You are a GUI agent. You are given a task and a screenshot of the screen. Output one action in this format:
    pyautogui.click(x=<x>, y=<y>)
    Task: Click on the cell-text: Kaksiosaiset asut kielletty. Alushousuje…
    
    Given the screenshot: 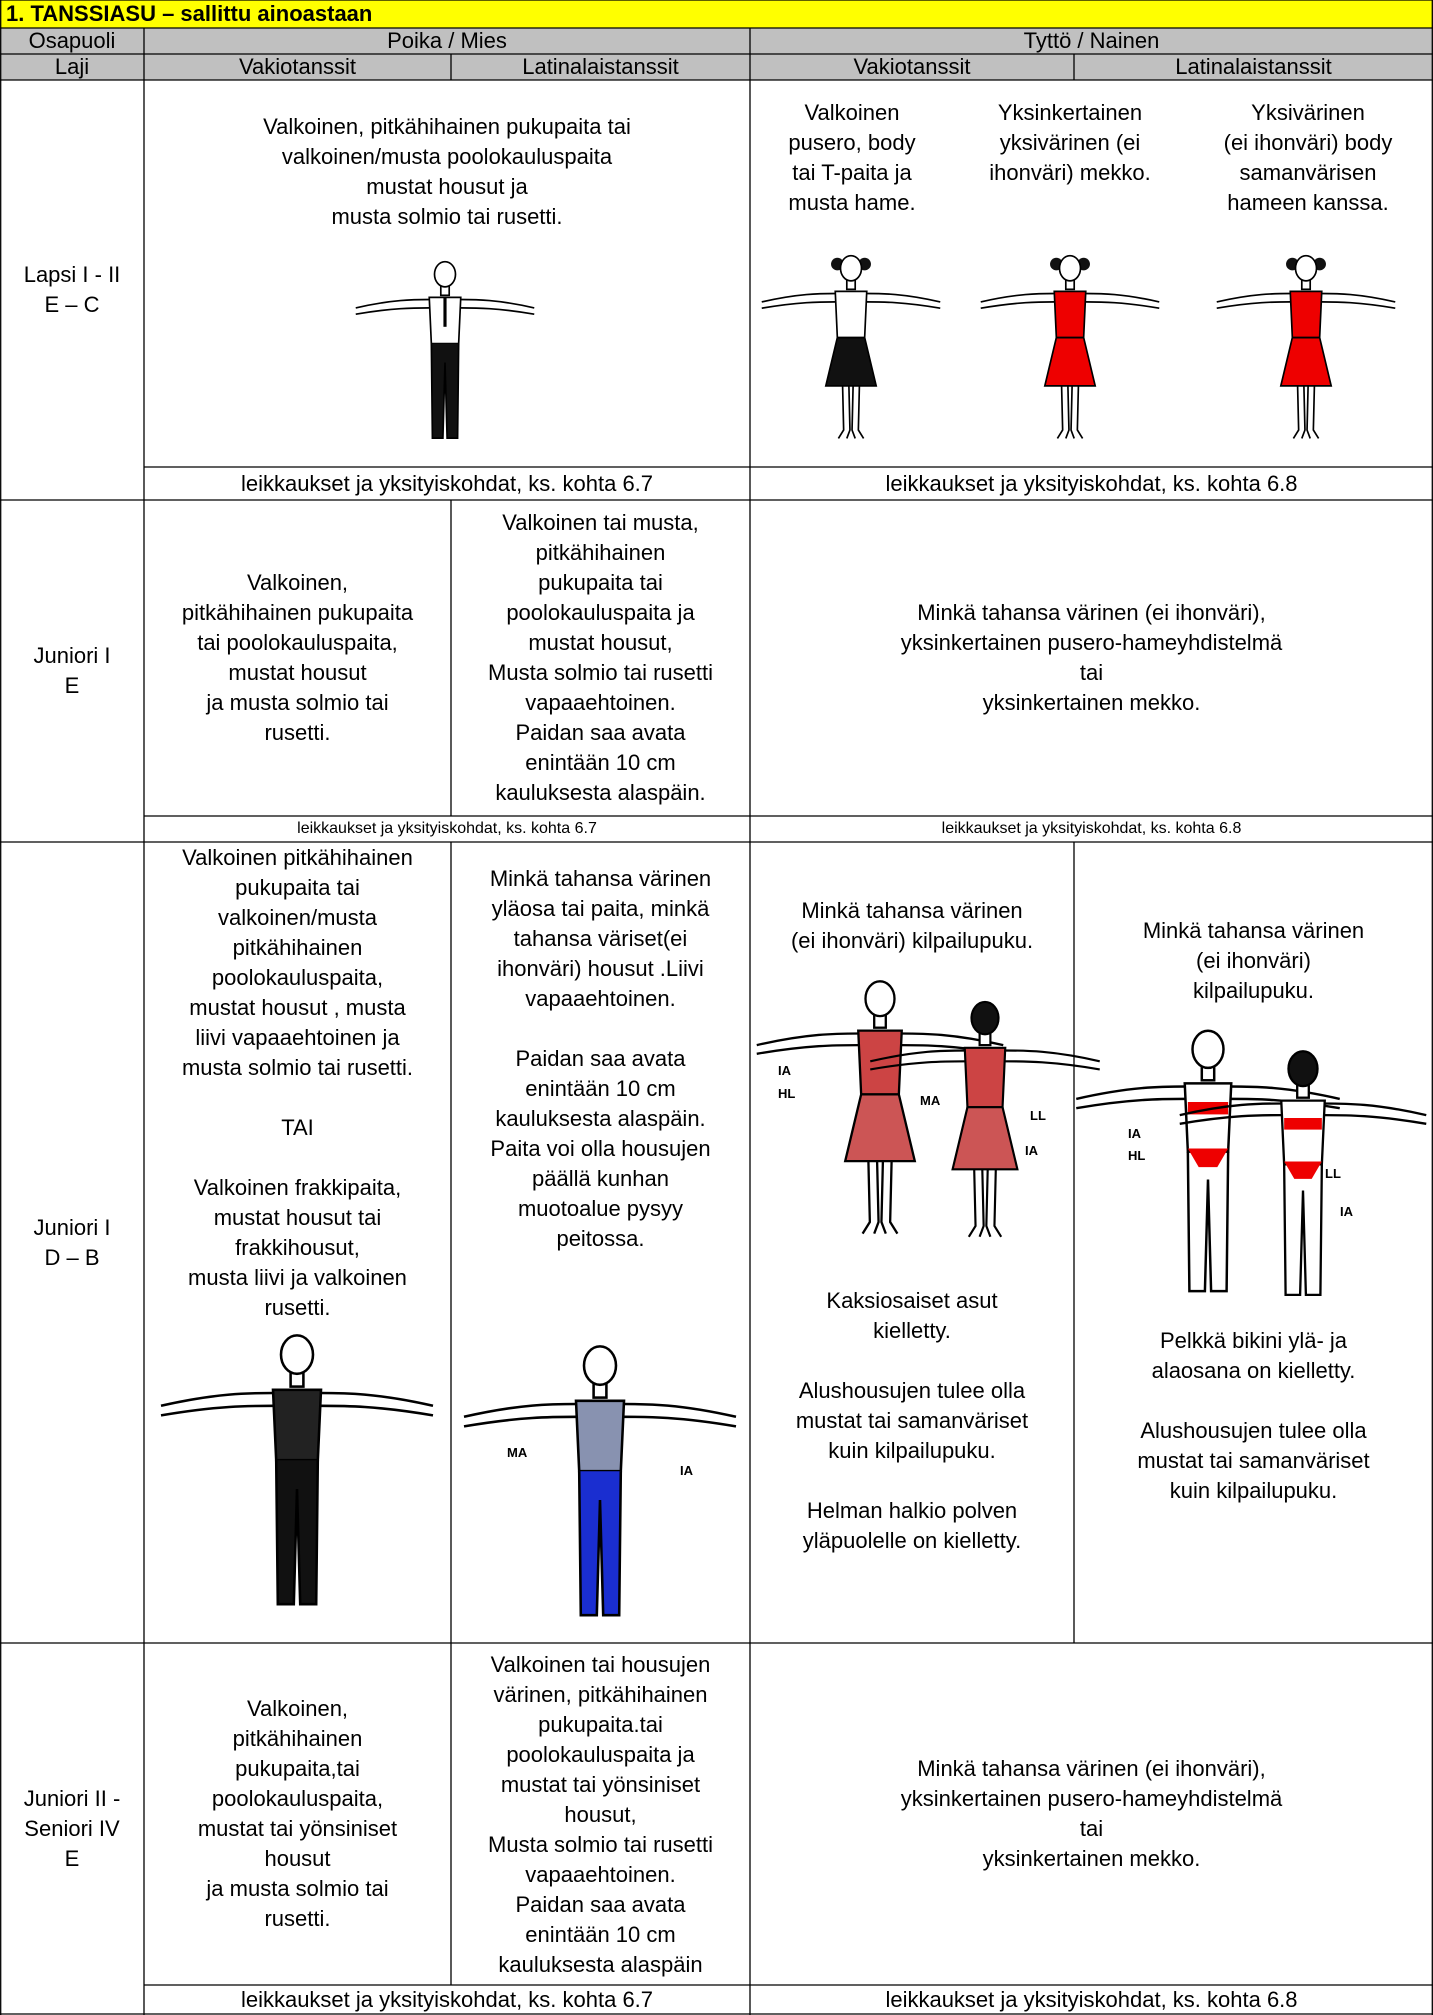 What is the action you would take?
    pyautogui.click(x=912, y=1420)
    